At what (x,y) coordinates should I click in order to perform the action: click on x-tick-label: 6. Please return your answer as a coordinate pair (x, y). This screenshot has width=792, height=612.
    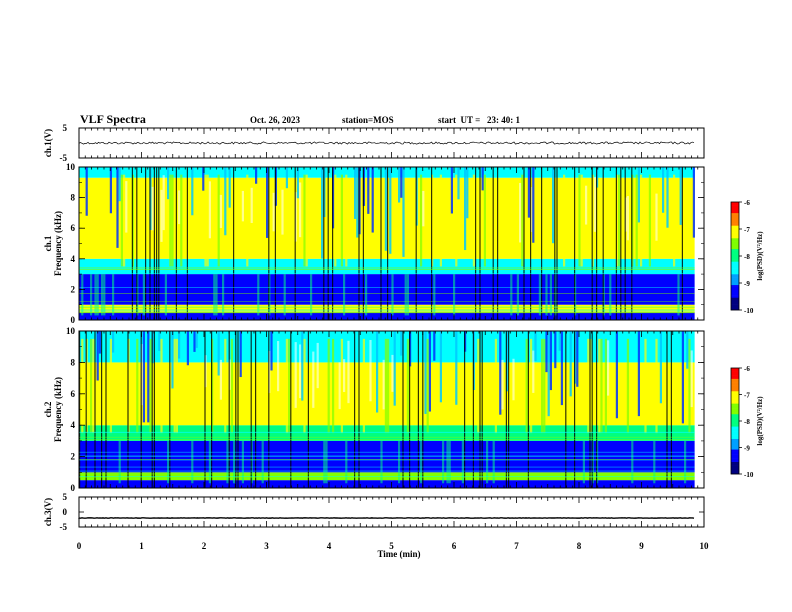
    Looking at the image, I should click on (454, 546).